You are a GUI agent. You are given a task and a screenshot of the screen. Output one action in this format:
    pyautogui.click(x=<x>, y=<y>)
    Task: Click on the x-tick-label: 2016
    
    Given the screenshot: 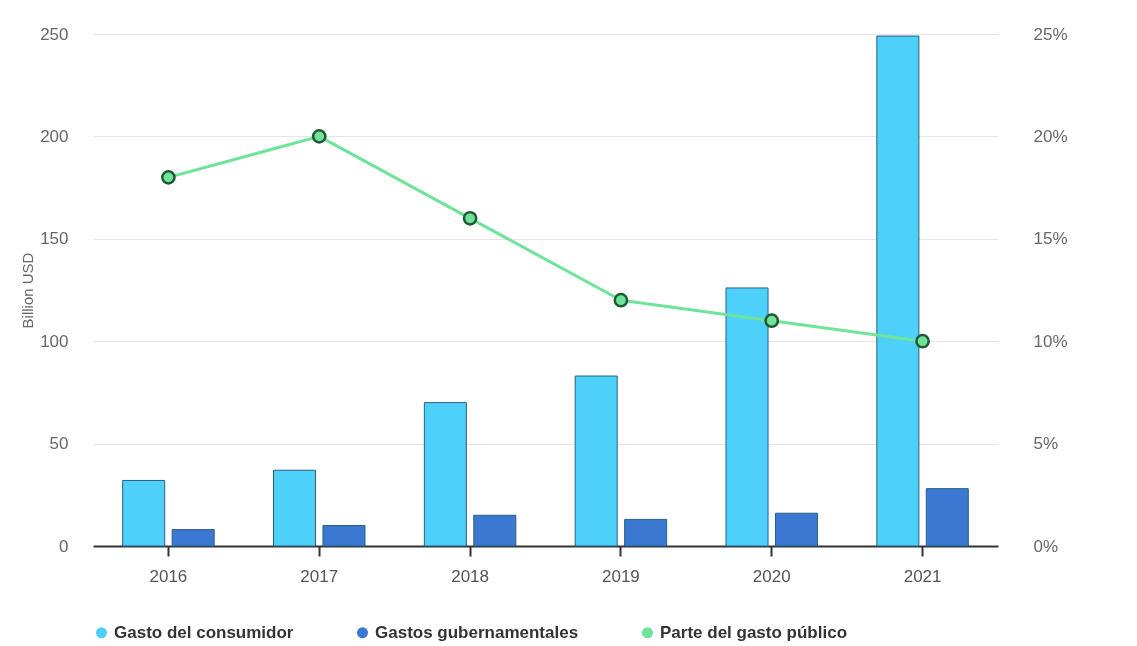 What is the action you would take?
    pyautogui.click(x=168, y=576)
    